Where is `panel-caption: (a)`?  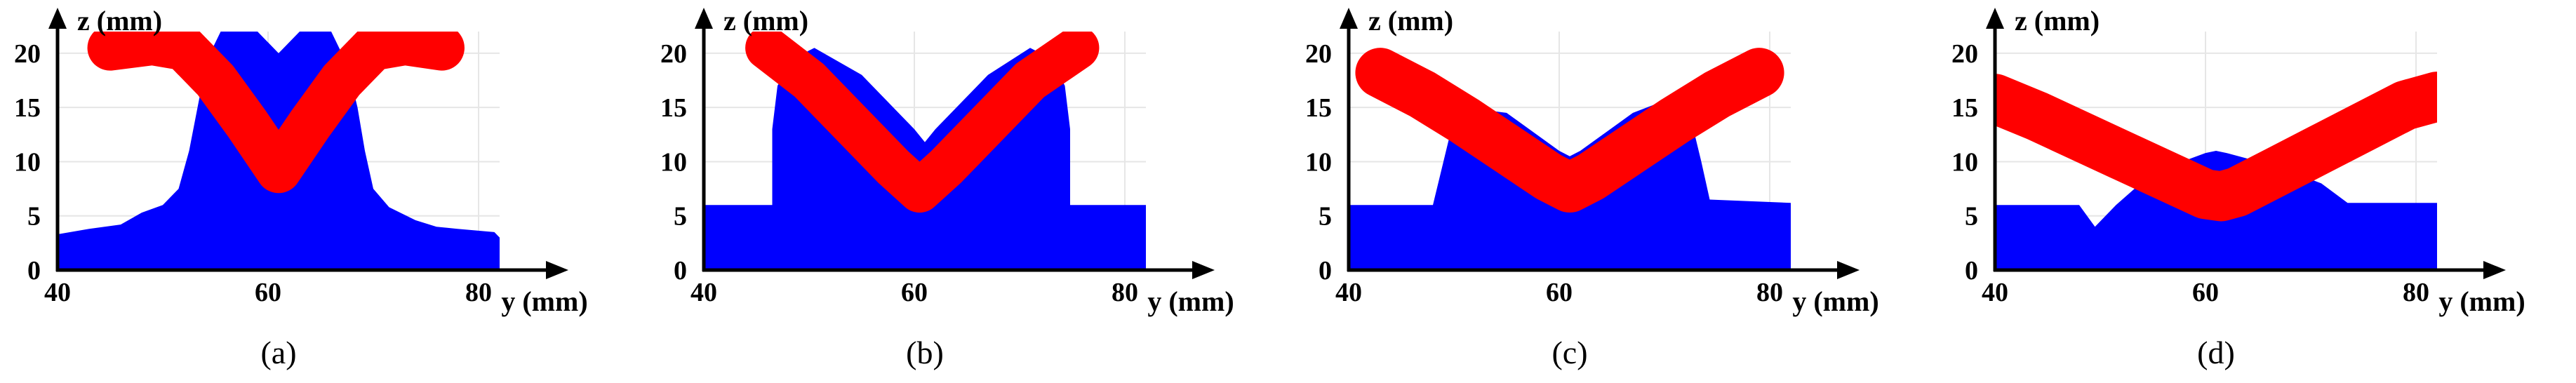
panel-caption: (a) is located at coordinates (278, 352).